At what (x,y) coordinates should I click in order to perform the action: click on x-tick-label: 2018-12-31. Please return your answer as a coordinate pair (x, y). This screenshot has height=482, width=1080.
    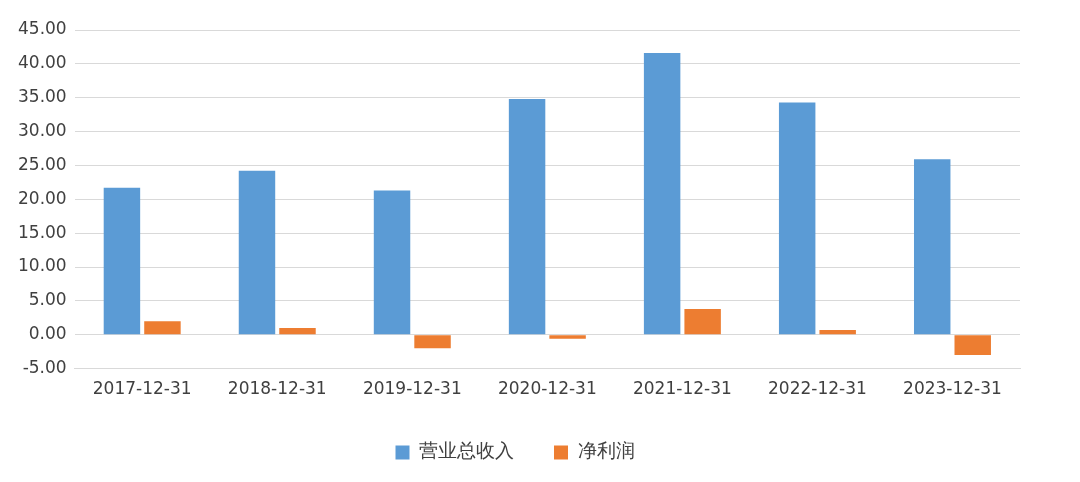
    Looking at the image, I should click on (277, 388).